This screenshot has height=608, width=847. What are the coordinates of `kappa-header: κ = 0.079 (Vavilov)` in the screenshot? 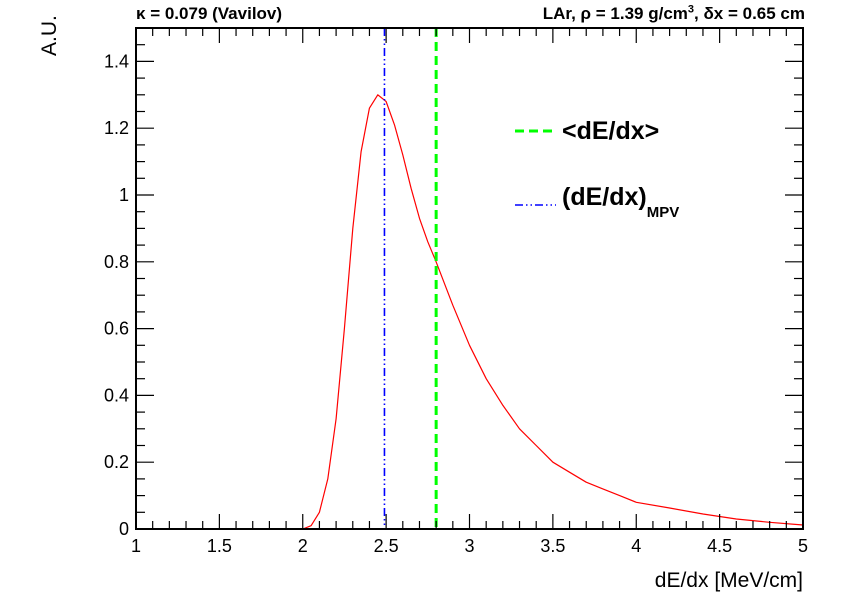 It's located at (209, 13).